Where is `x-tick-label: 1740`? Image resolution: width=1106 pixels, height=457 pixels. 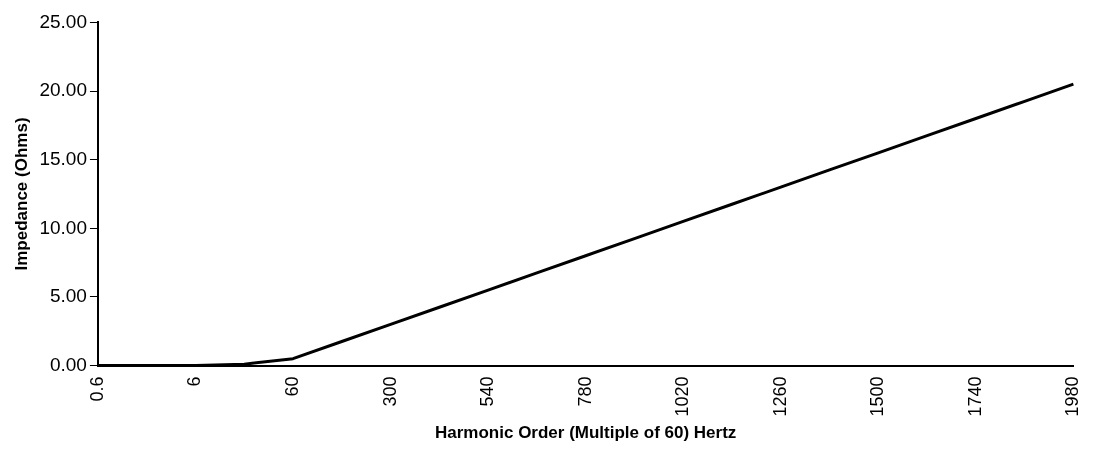 x-tick-label: 1740 is located at coordinates (974, 396).